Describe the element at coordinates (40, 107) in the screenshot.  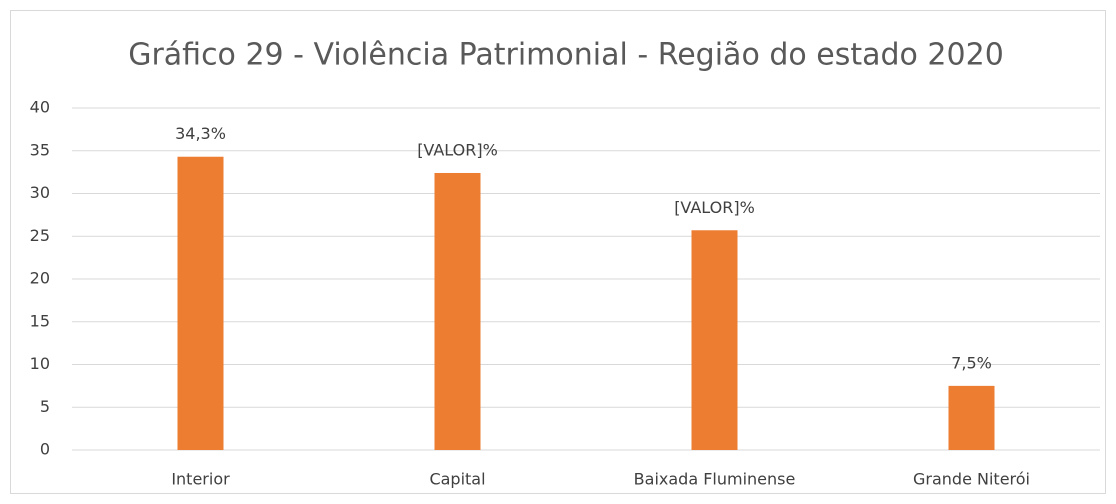
I see `y-tick-label: 40` at that location.